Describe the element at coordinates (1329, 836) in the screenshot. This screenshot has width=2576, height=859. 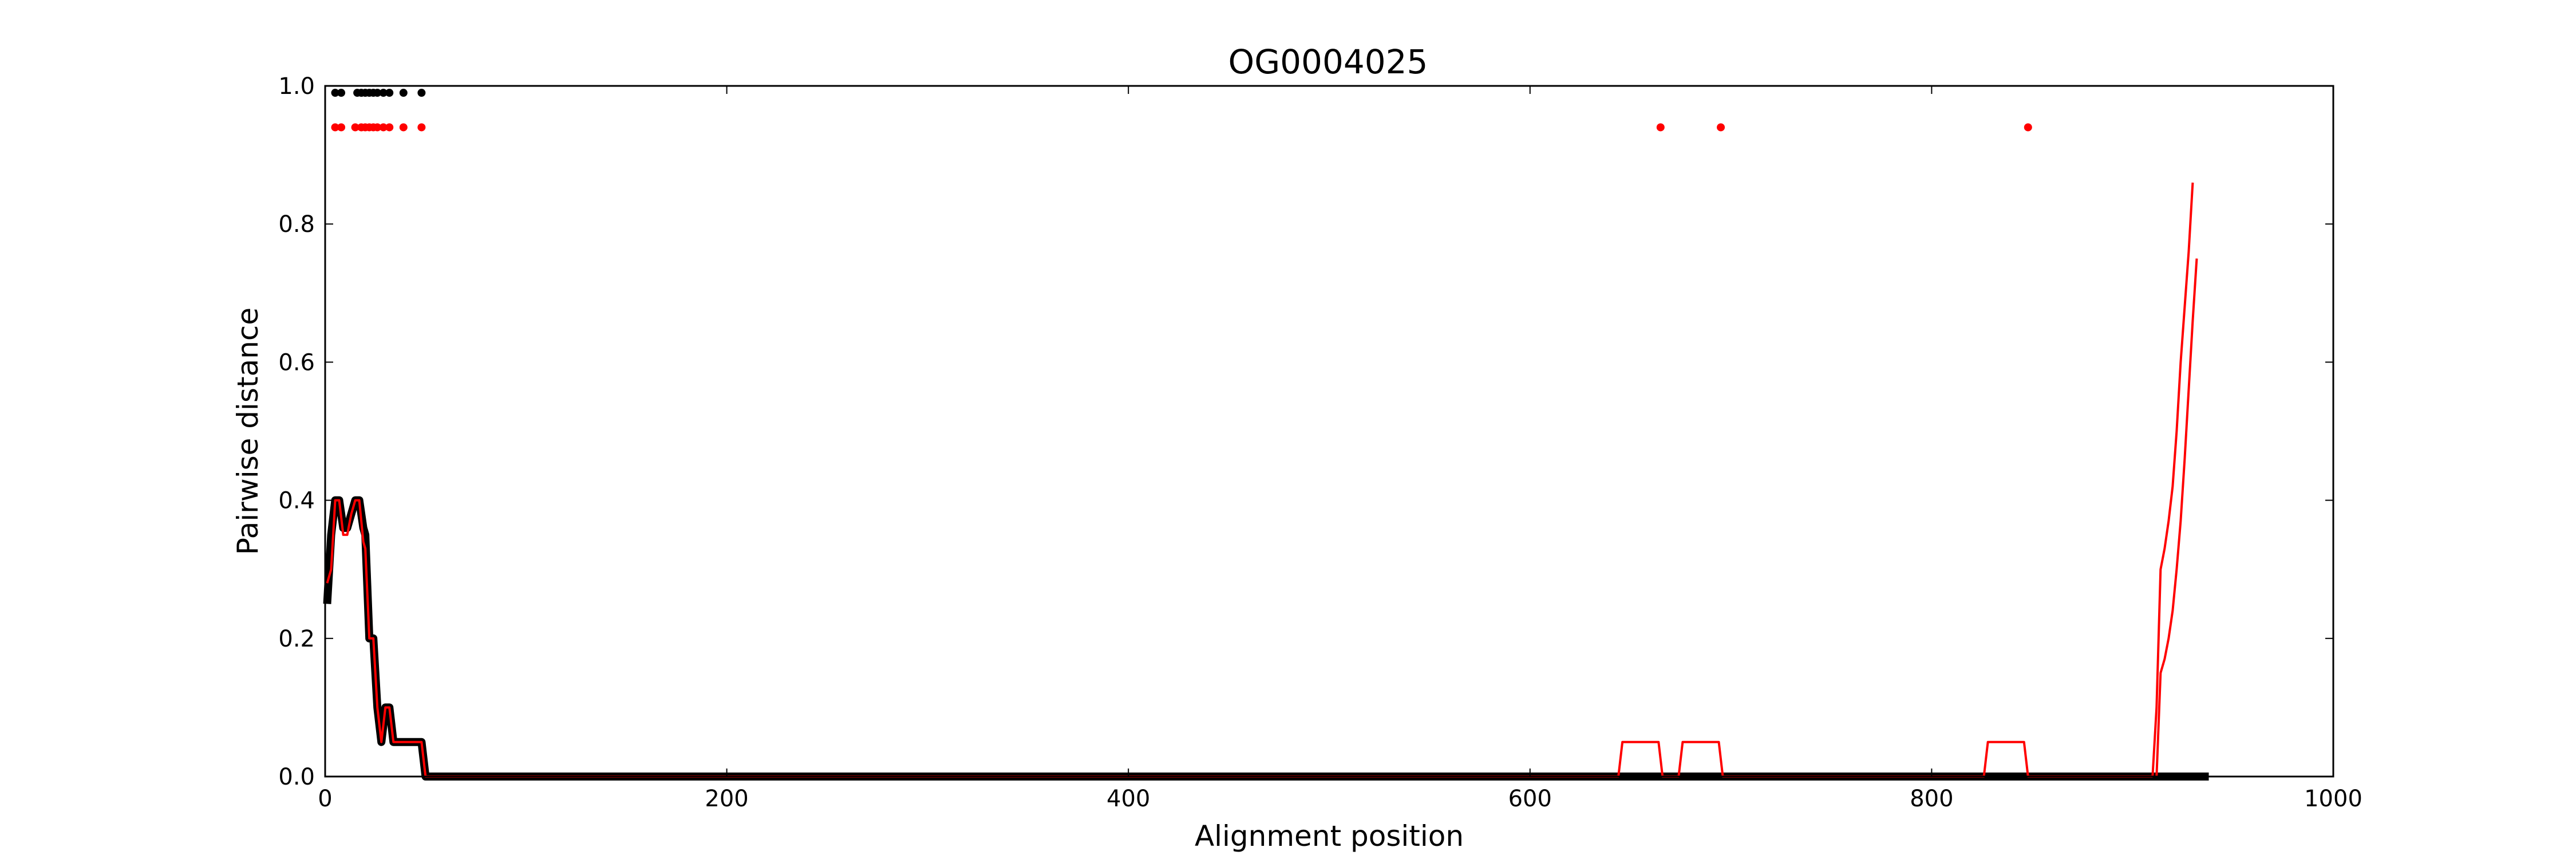
I see `x-axis-label: Alignment position` at that location.